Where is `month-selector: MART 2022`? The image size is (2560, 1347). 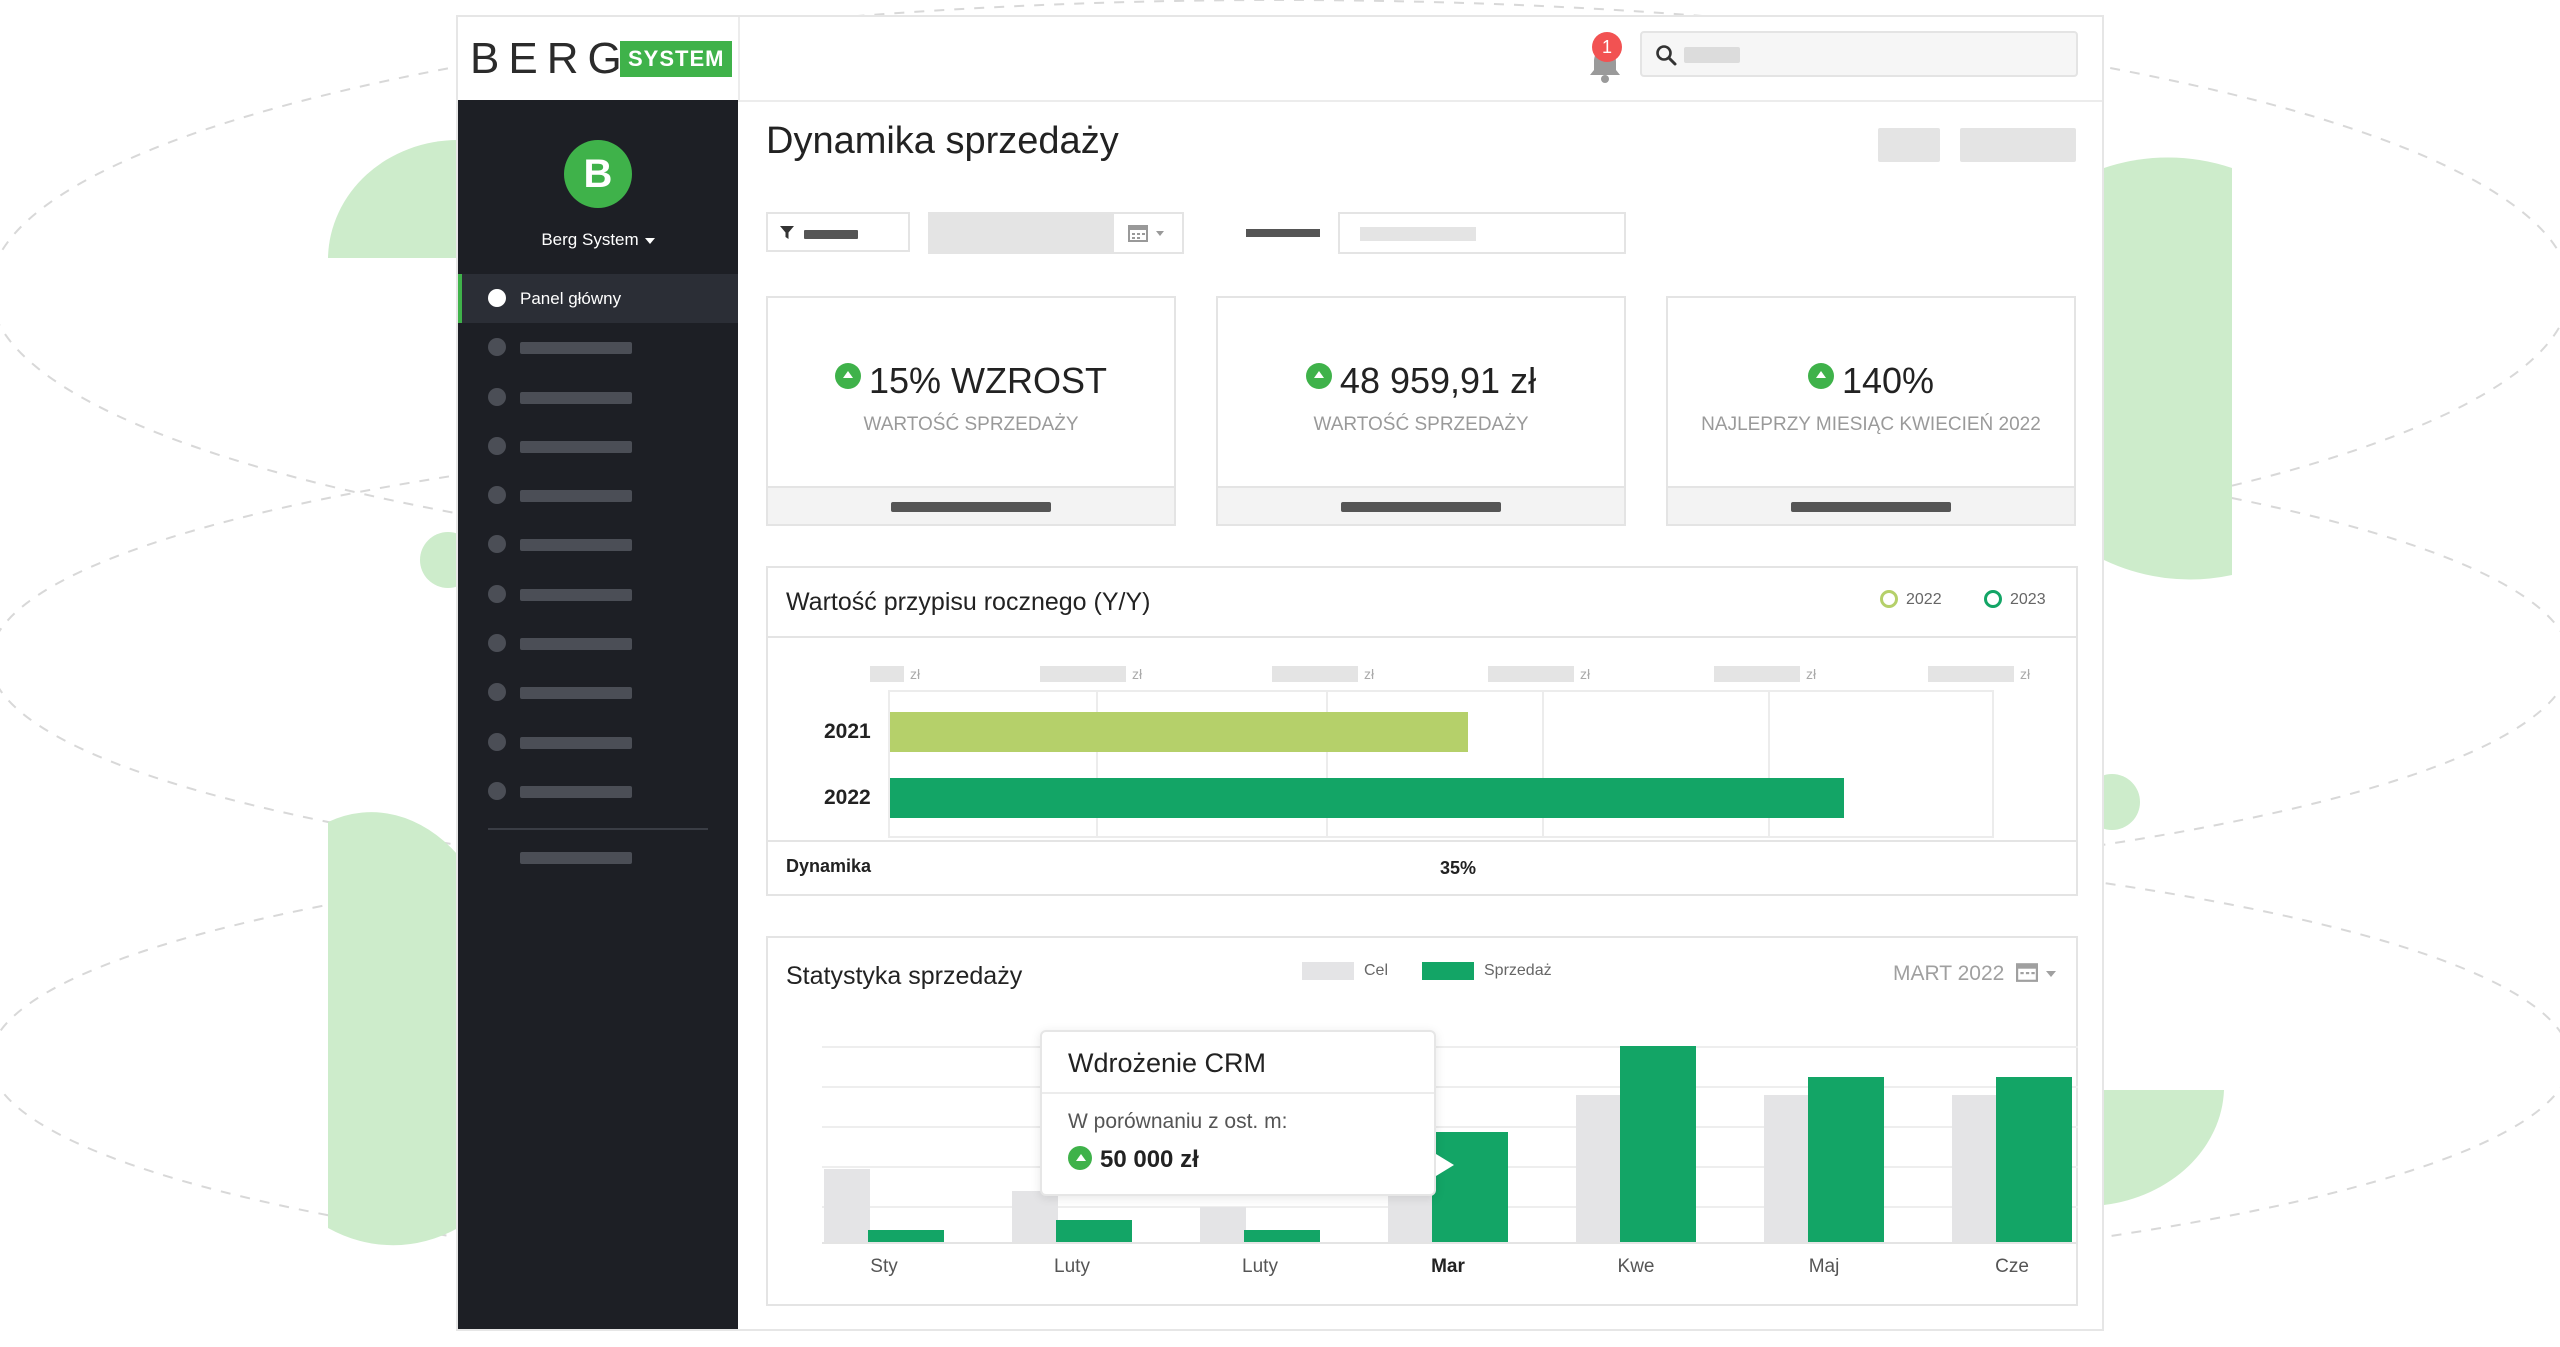
month-selector: MART 2022 is located at coordinates (1974, 974).